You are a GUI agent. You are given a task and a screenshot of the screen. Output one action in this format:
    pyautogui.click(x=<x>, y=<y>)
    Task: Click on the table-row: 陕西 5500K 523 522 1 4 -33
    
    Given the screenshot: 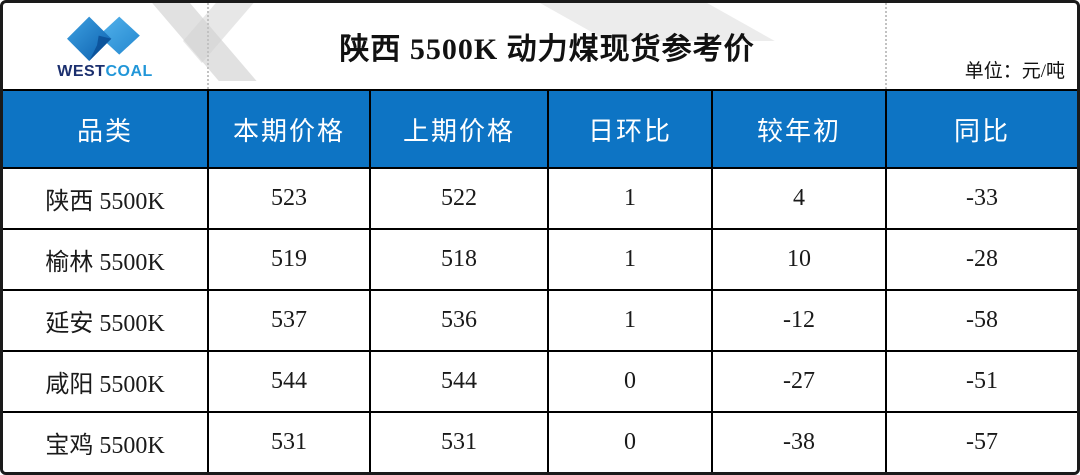 What is the action you would take?
    pyautogui.click(x=540, y=197)
    